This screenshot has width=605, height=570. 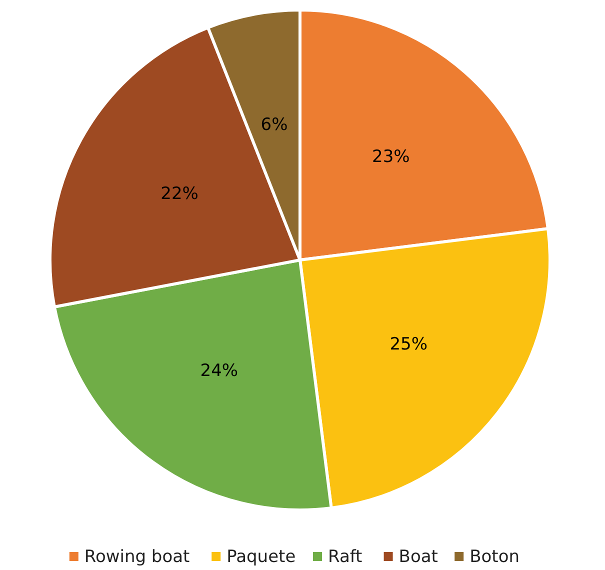 What do you see at coordinates (418, 557) in the screenshot?
I see `legend-label: Boat` at bounding box center [418, 557].